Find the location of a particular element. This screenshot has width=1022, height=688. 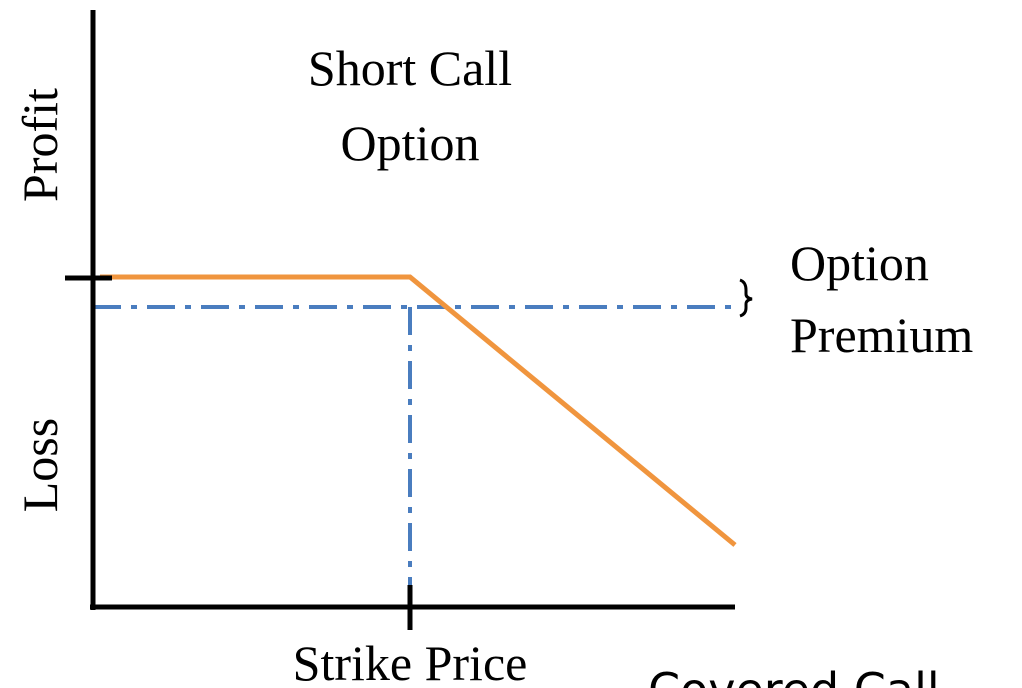

y-label-loss: Loss is located at coordinates (40, 465).